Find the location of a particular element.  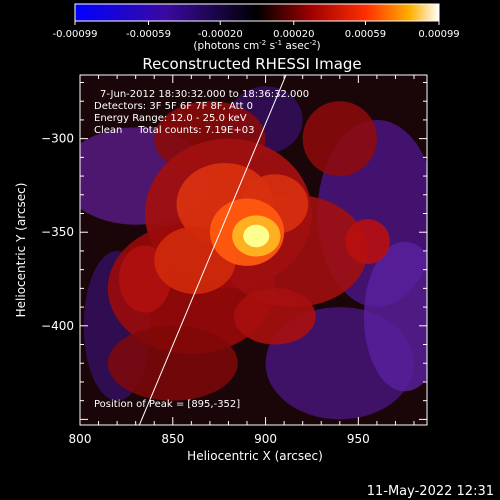

annotation-time: 7-Jun-2012 18:30:32.000 to 18:36:32.000 is located at coordinates (204, 94).